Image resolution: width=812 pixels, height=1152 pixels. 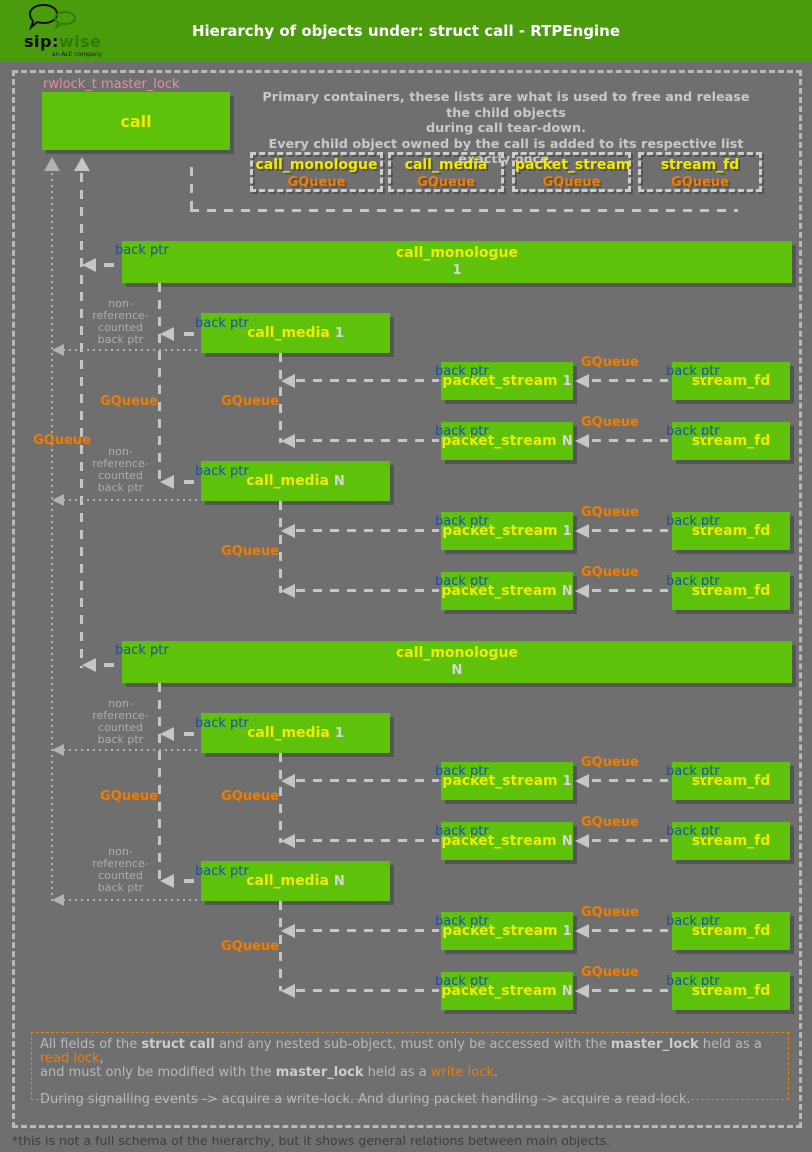 I want to click on box-index: N, so click(x=457, y=670).